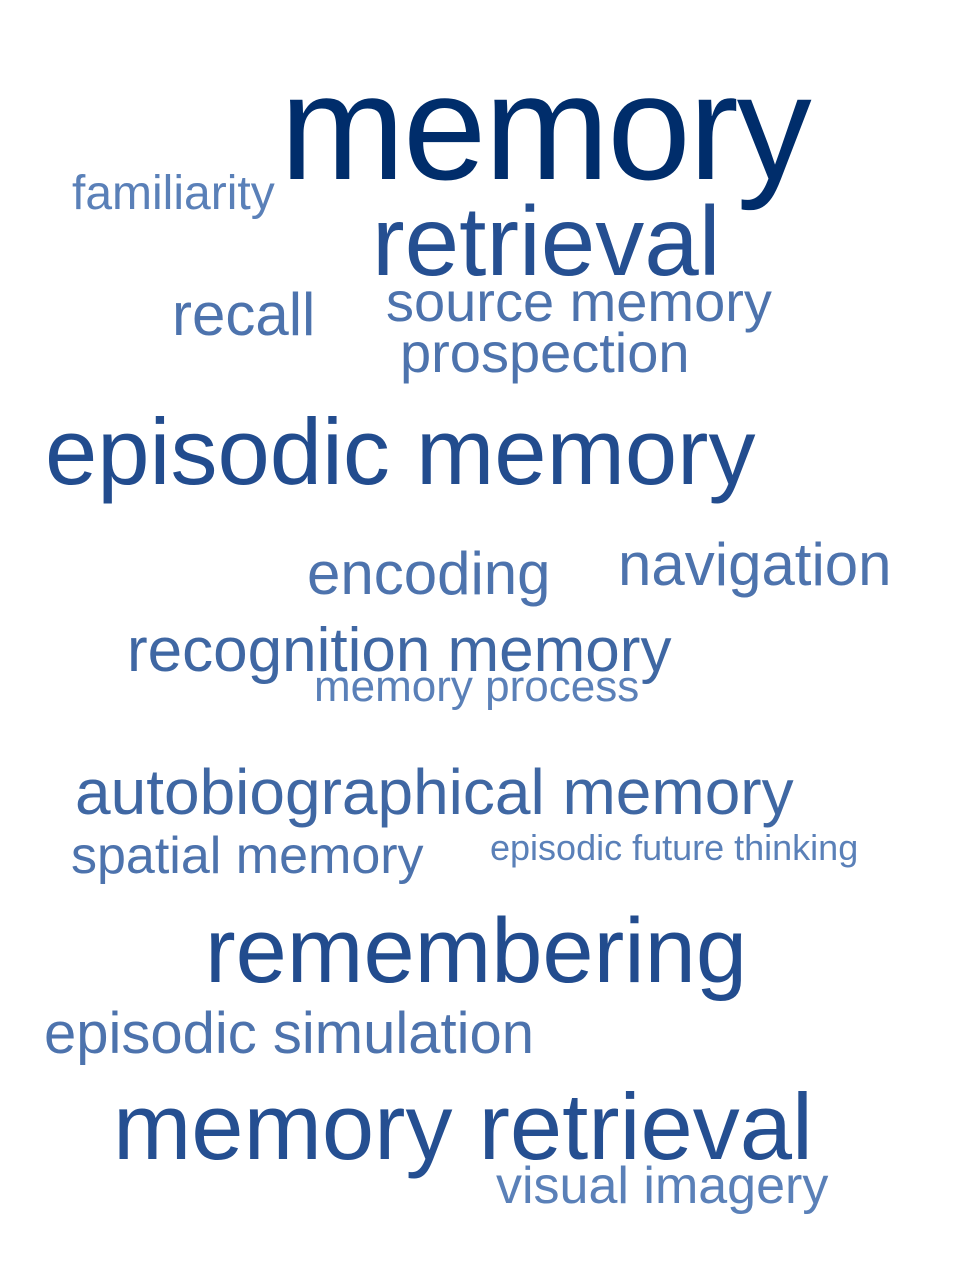  I want to click on word-memory-process: memory process, so click(477, 686).